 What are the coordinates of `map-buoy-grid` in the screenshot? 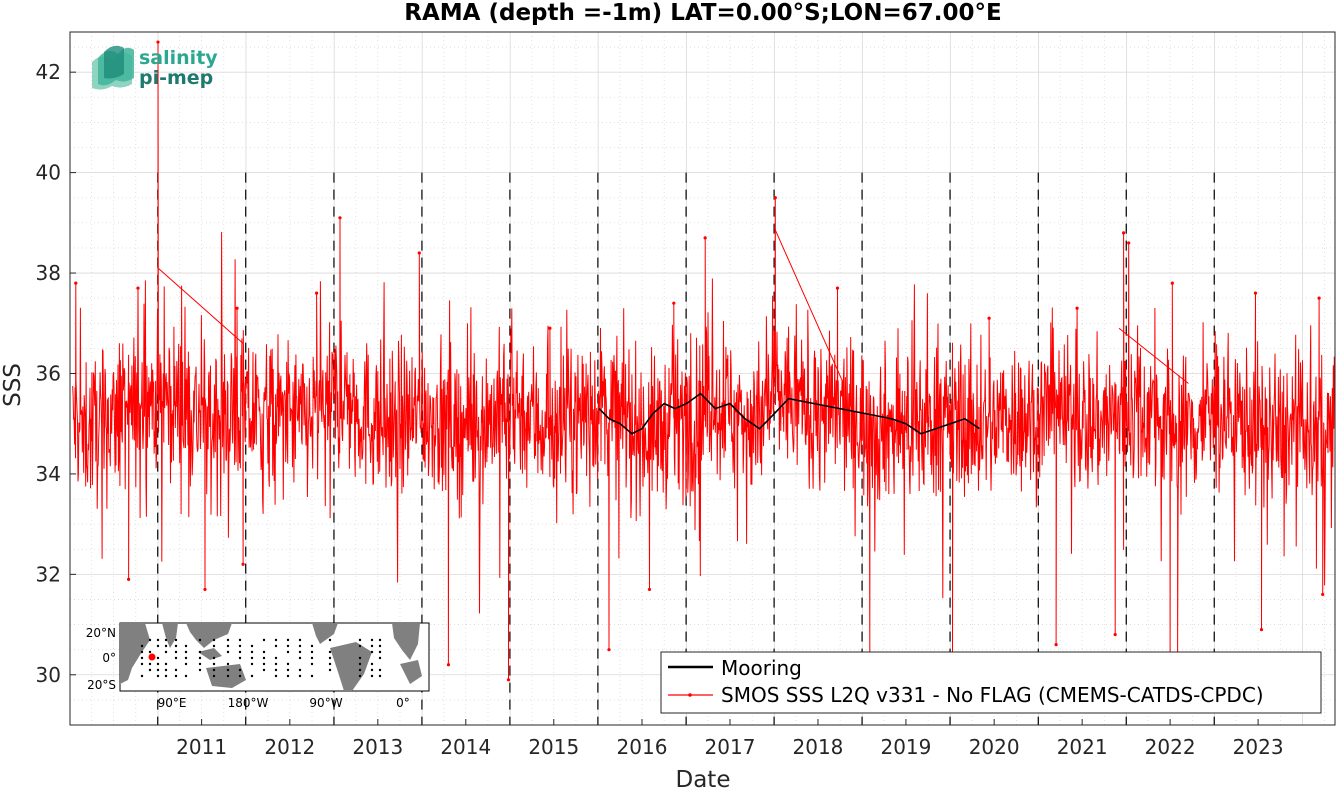 It's located at (261, 658).